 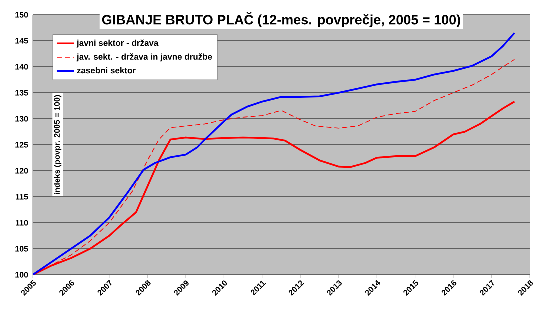 I want to click on chart-title: GIBANJE BRUTO PLAČ (12-mes. povprečje, 2005 = 100), so click(x=281, y=20).